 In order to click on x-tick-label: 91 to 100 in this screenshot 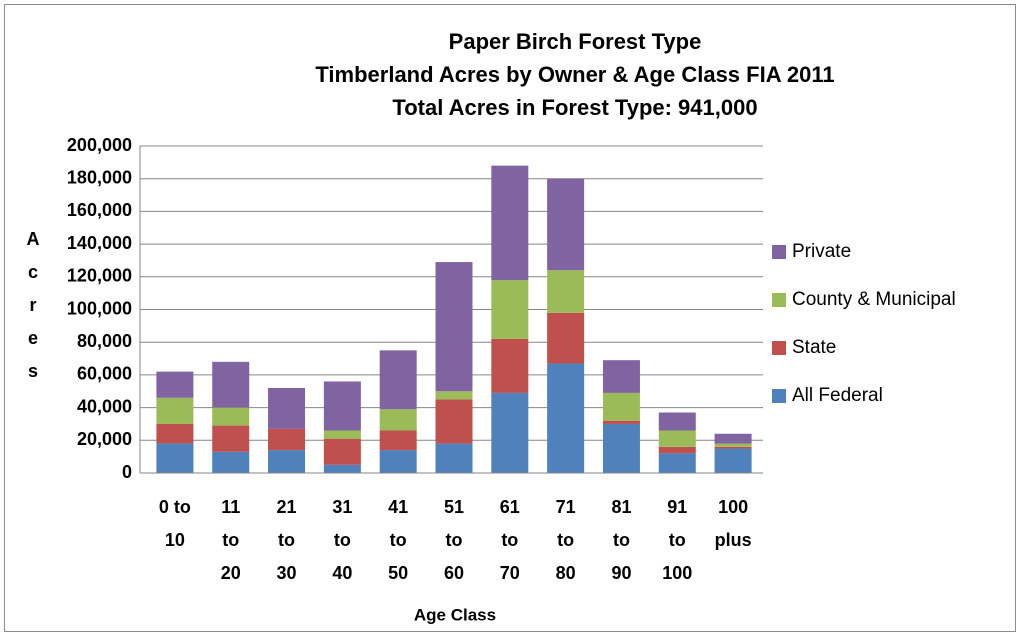, I will do `click(677, 540)`.